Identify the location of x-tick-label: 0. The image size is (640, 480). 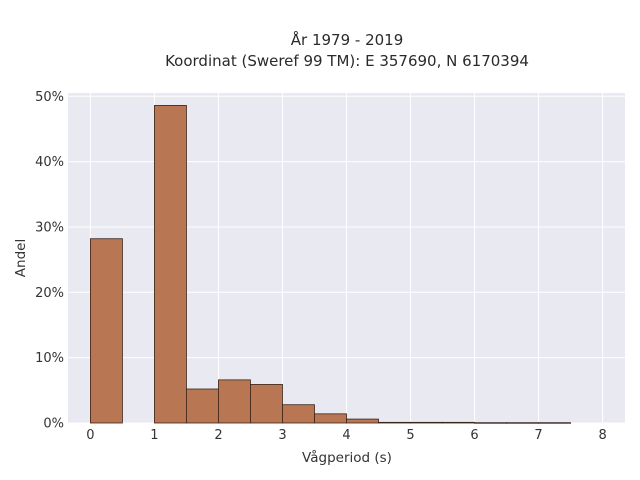
(90, 435).